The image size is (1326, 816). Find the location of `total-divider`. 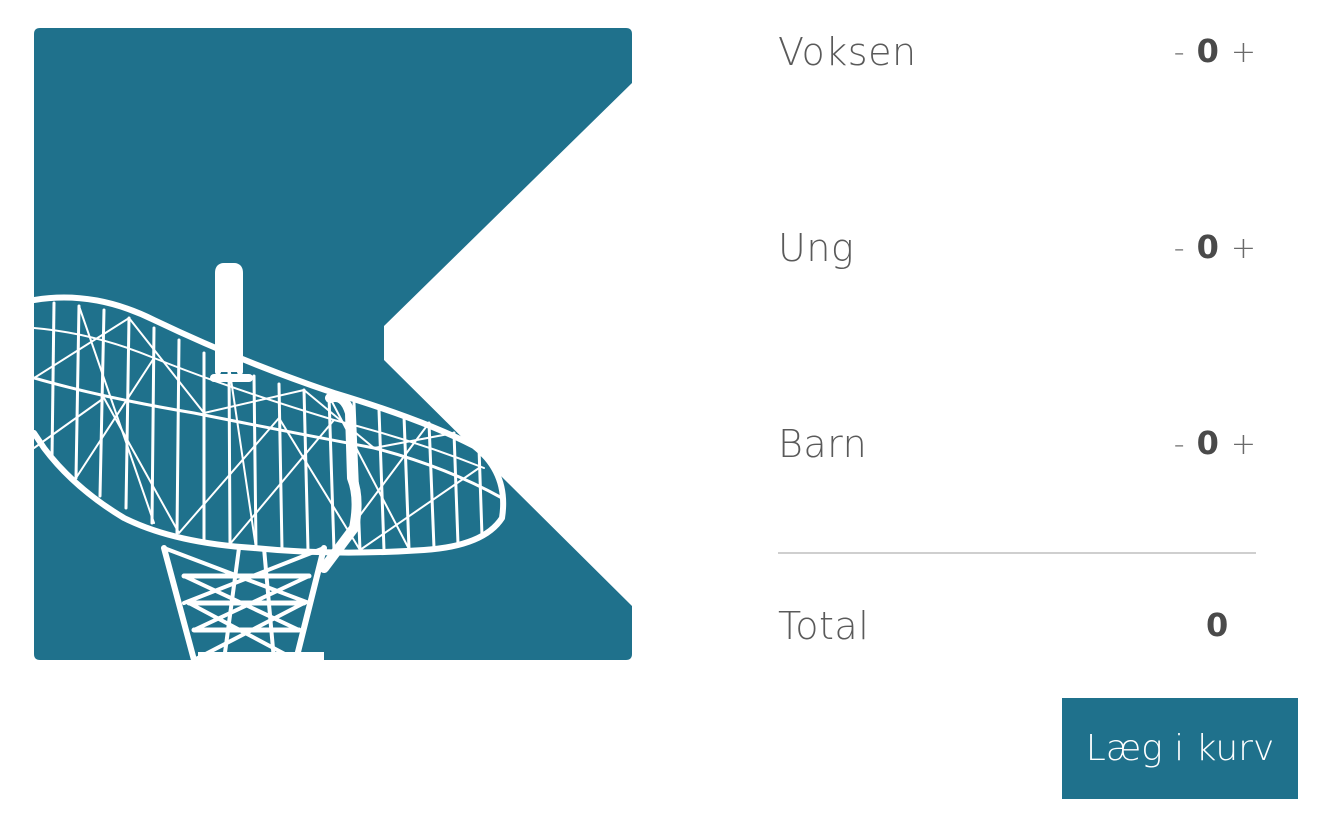

total-divider is located at coordinates (1017, 553).